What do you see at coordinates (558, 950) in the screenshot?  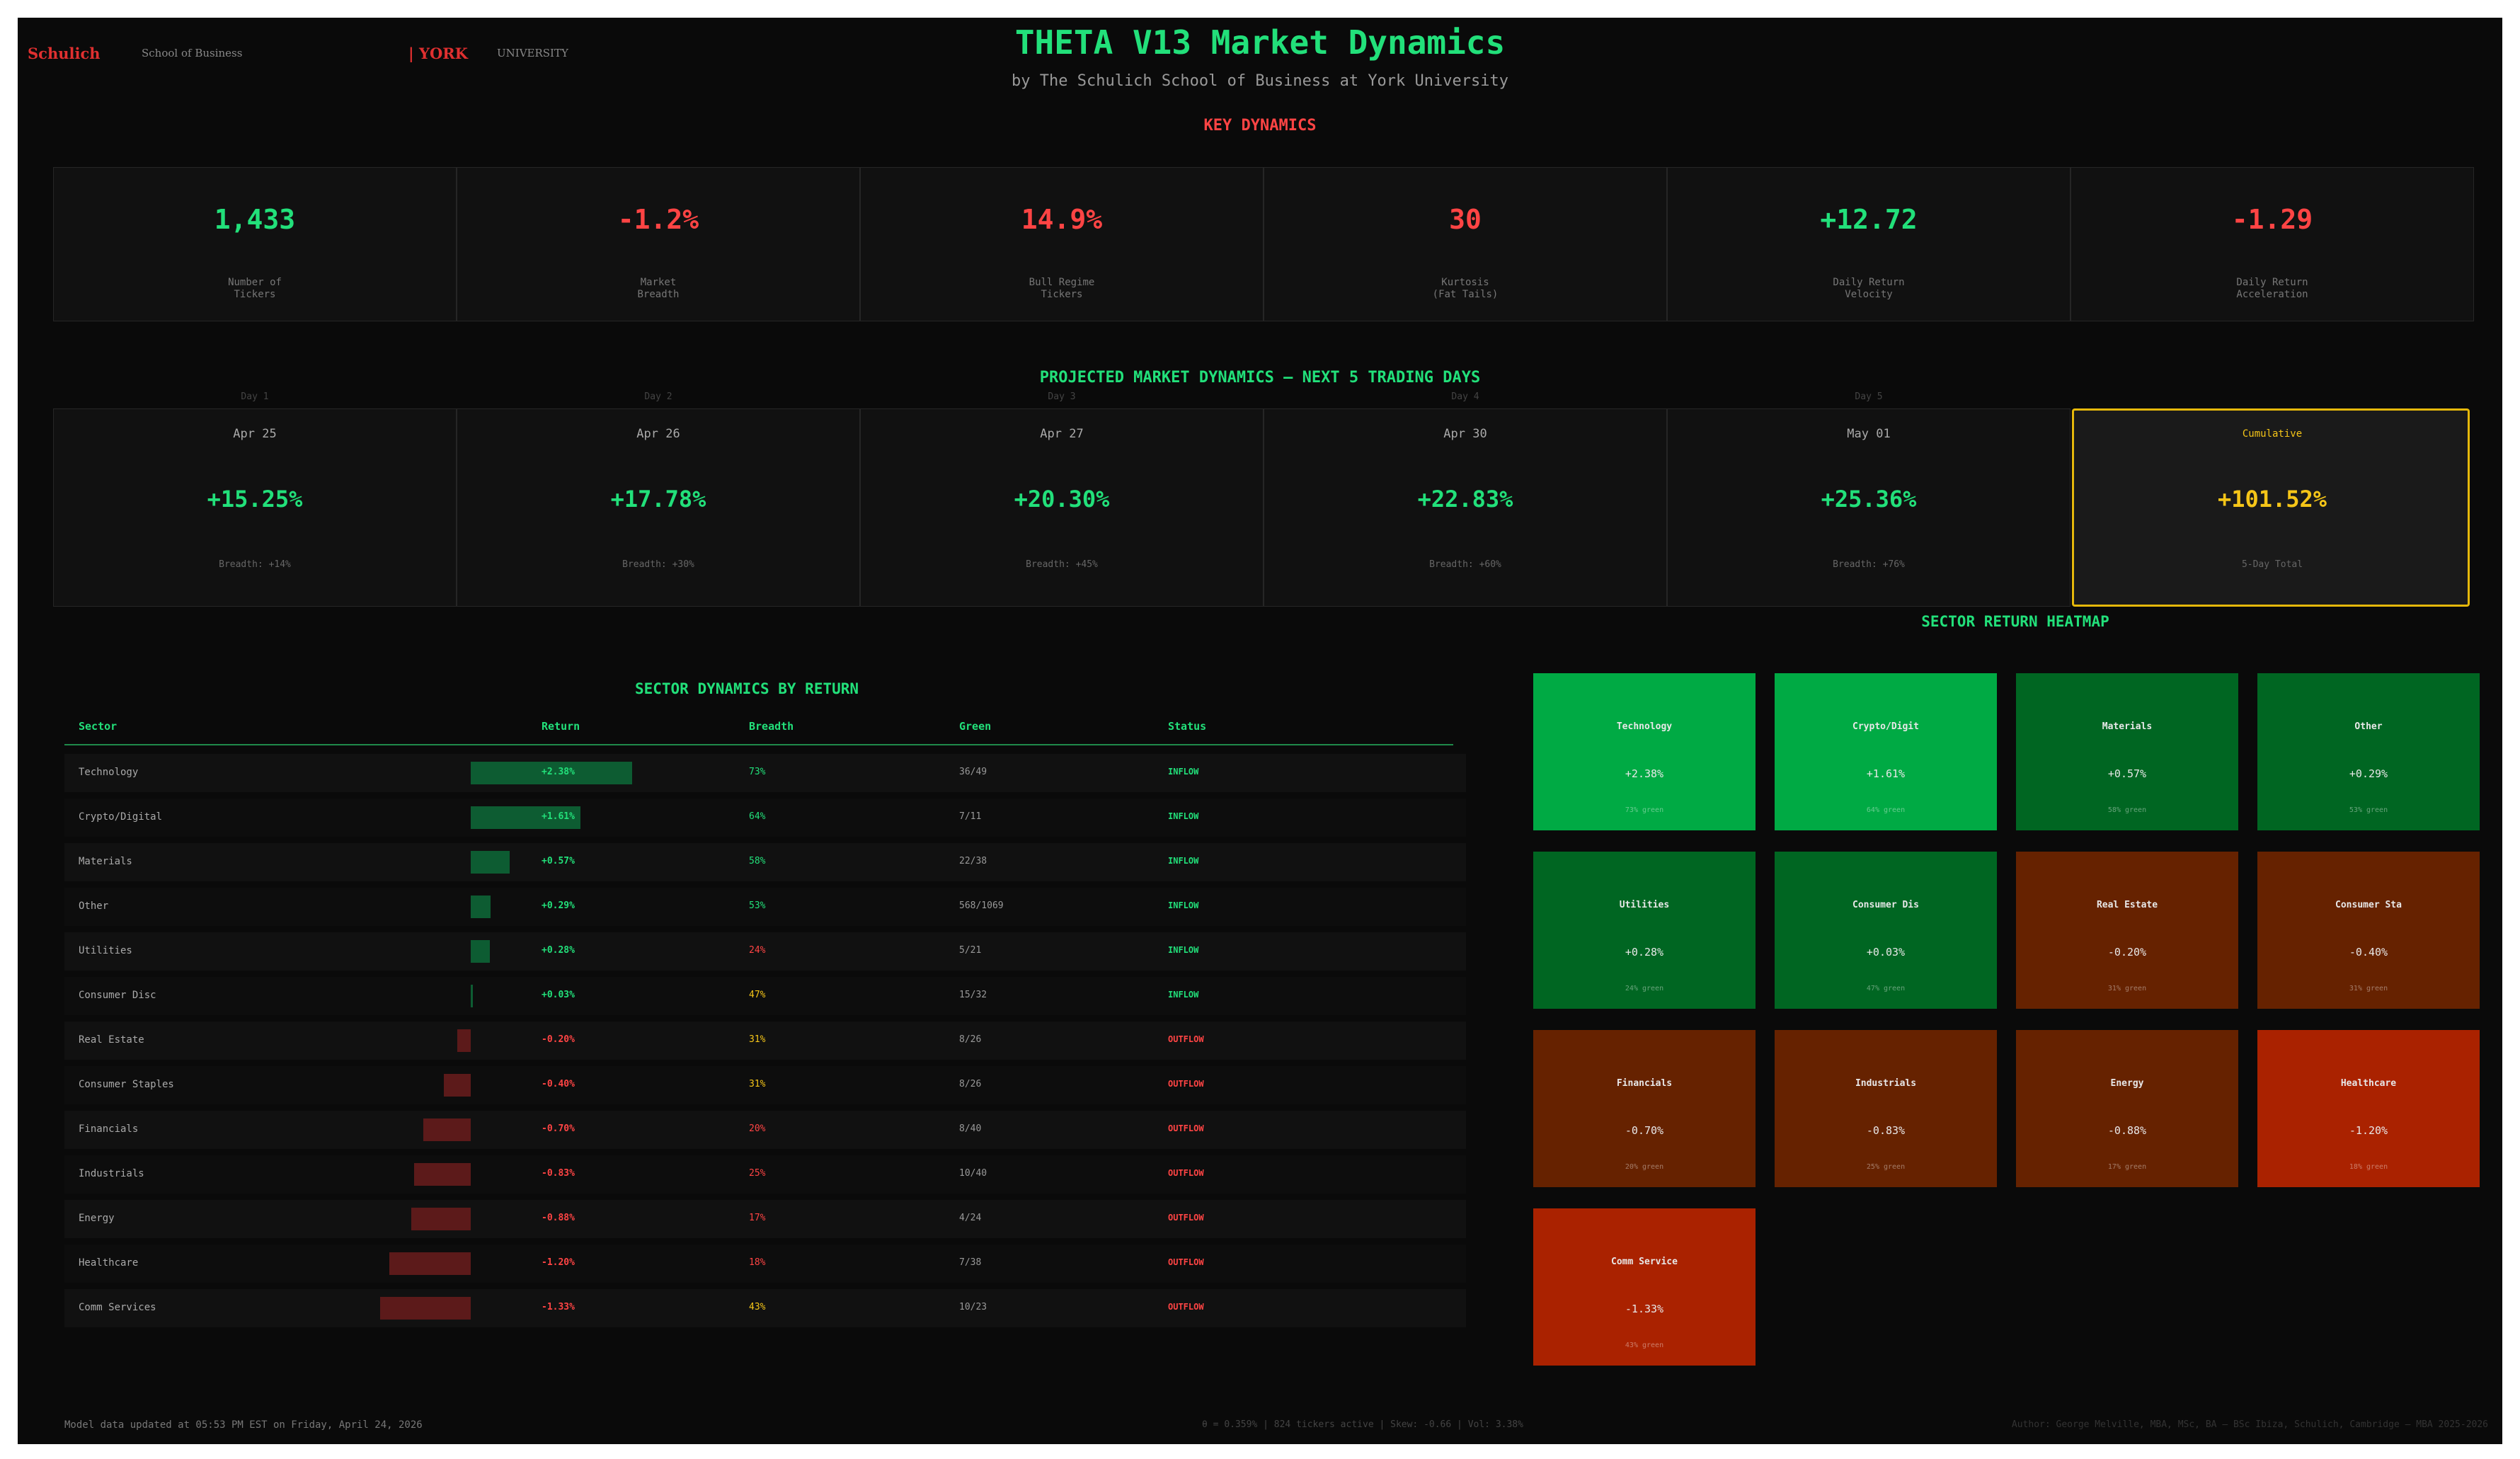 I see `return-label: +0.28%` at bounding box center [558, 950].